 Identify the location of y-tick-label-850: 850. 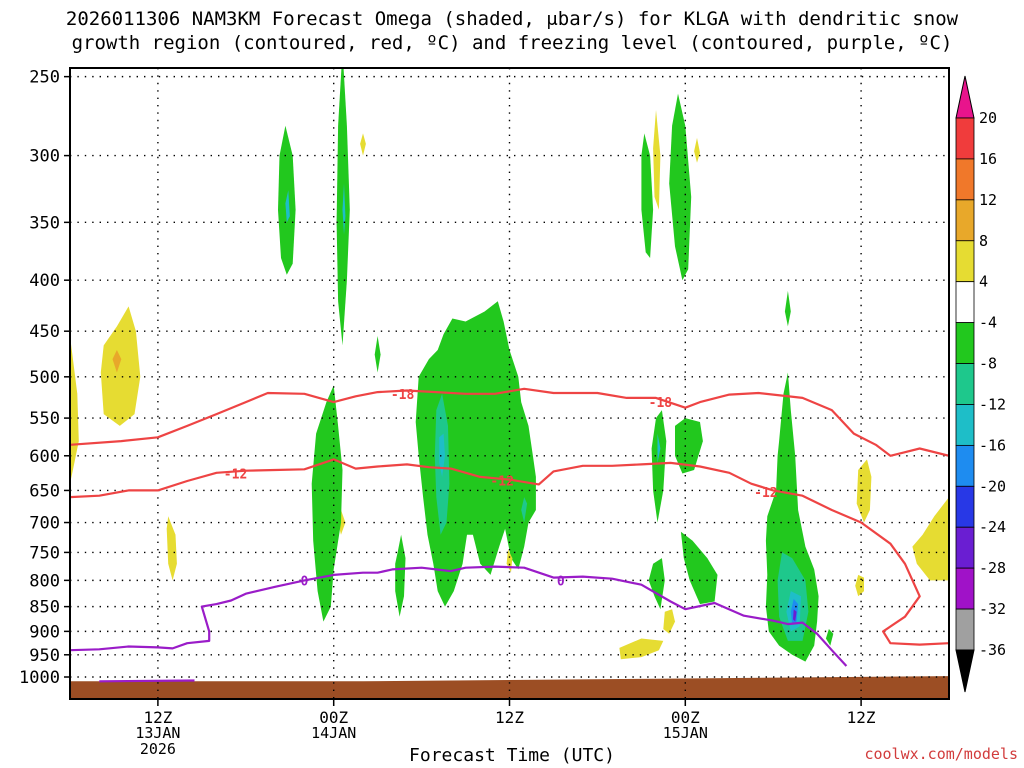
(44, 608).